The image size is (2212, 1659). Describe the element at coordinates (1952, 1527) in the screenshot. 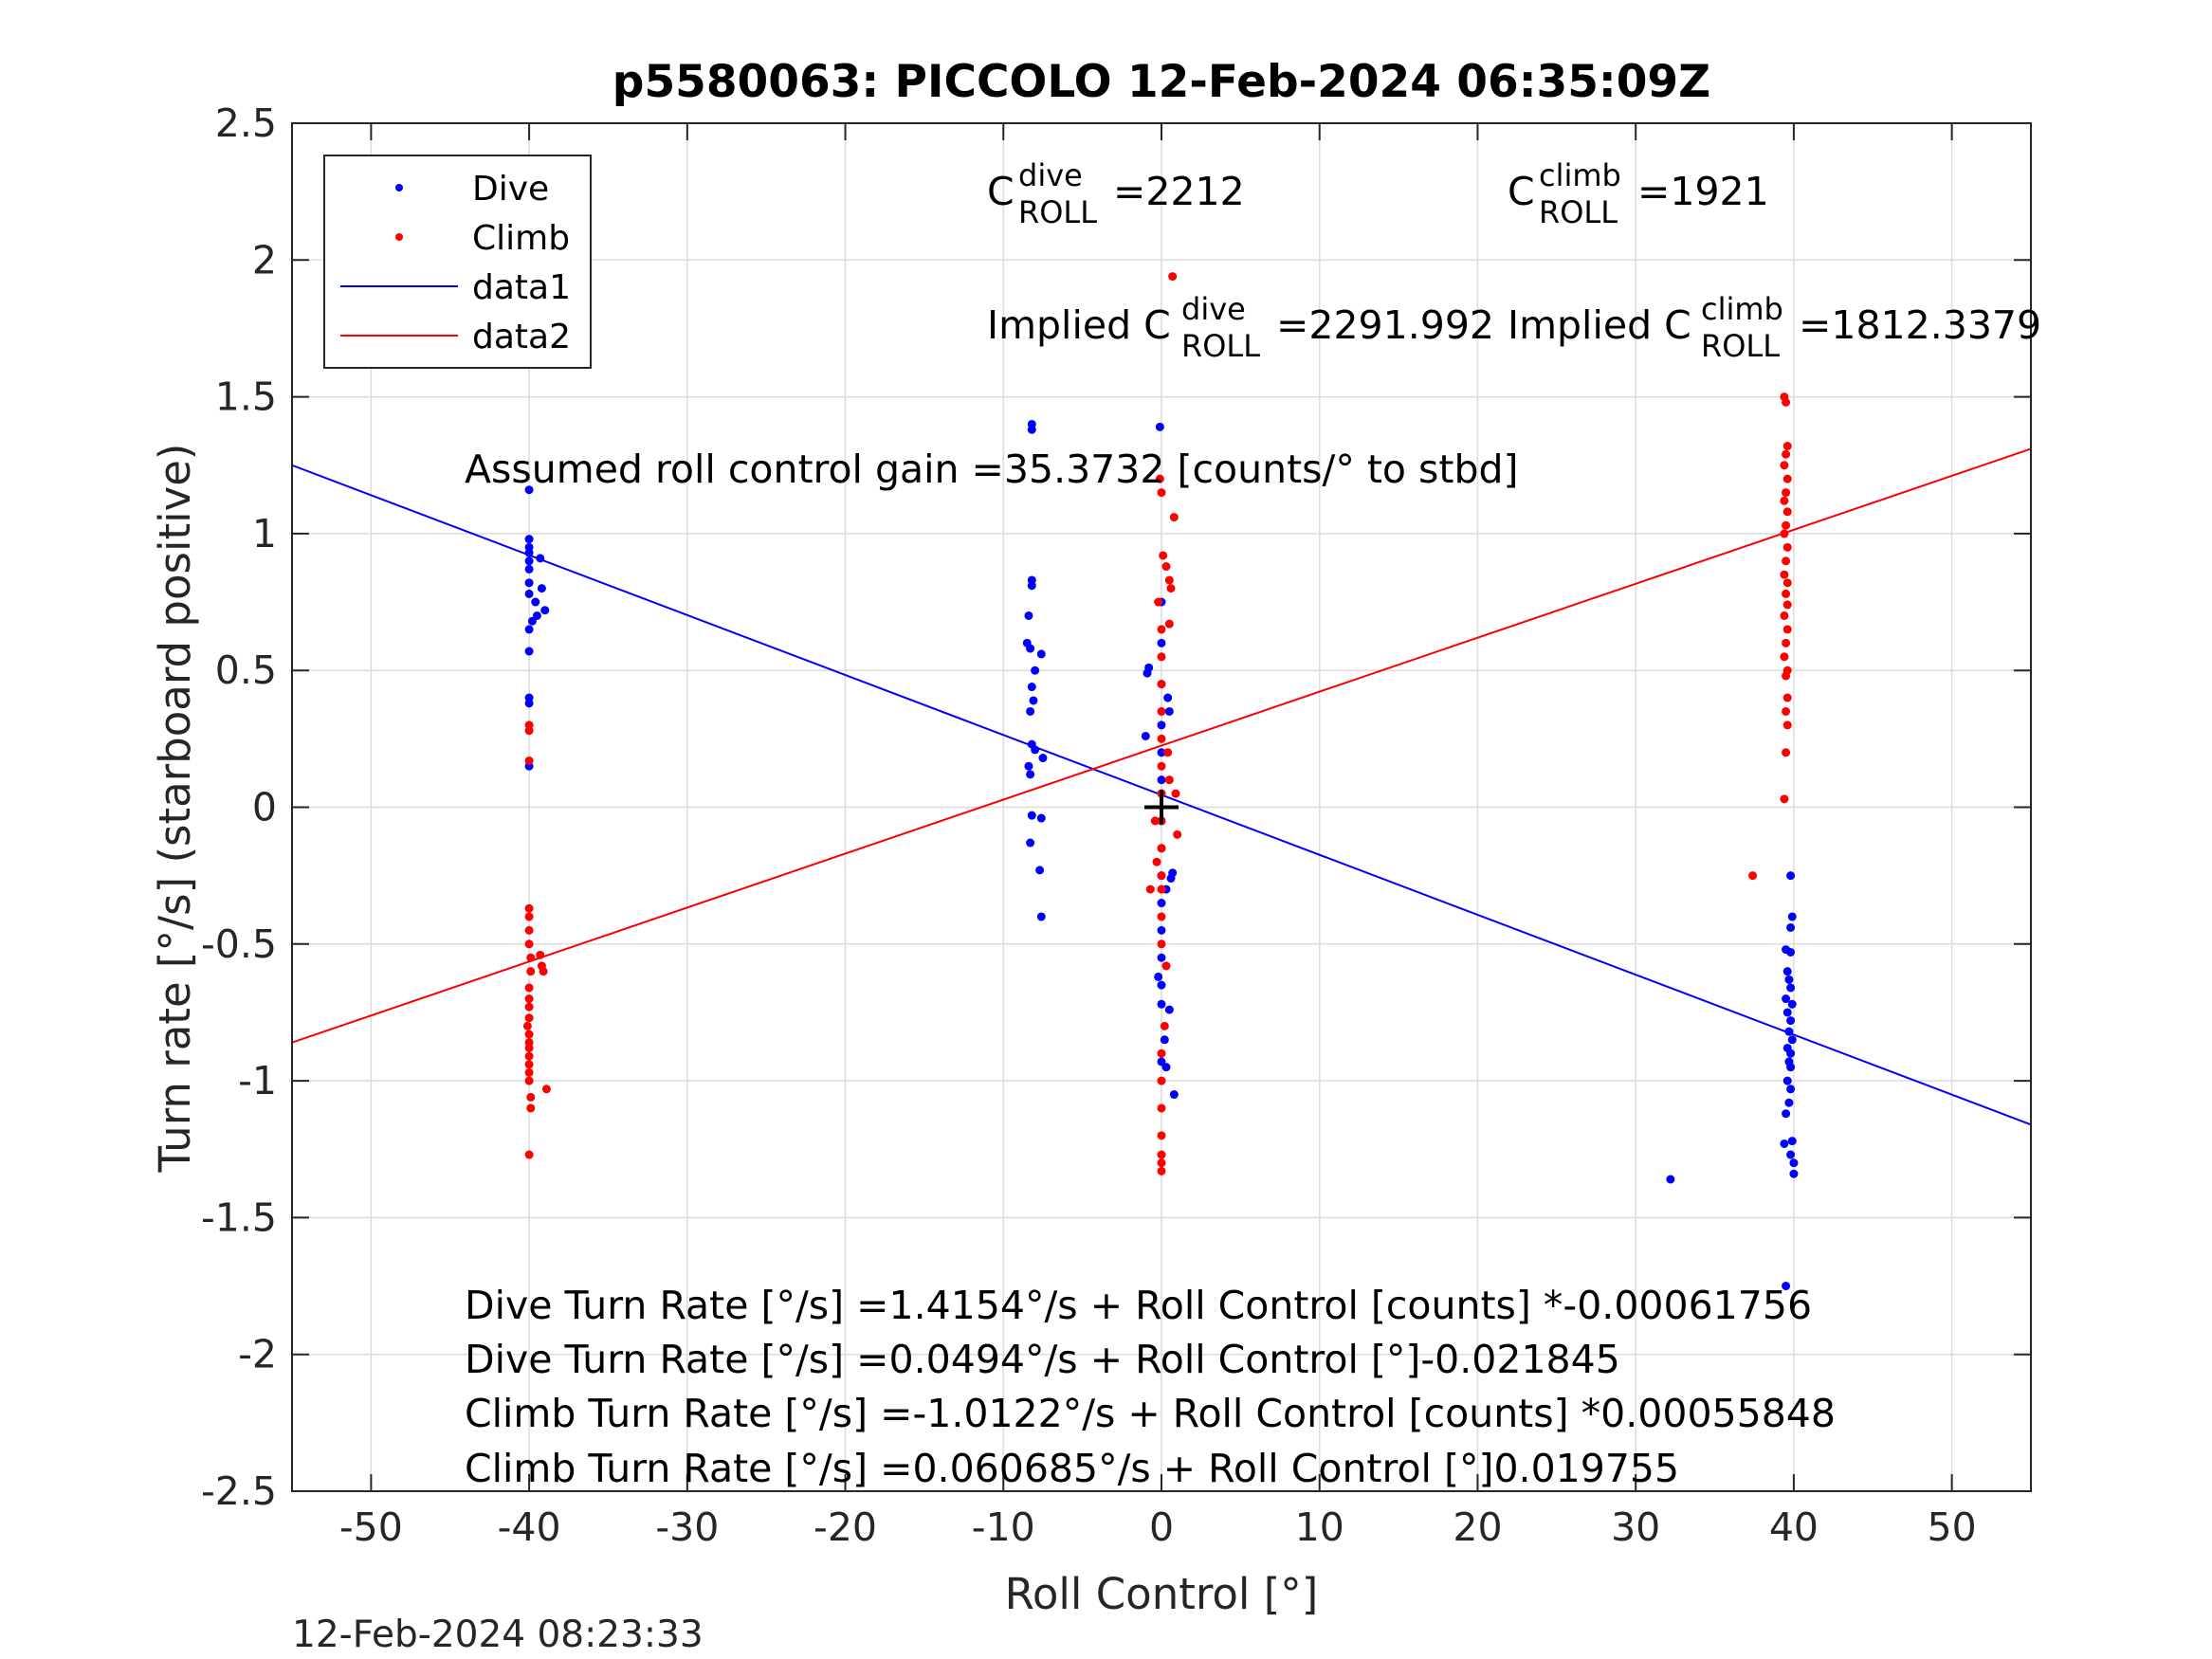

I see `x-tick-label: 50` at that location.